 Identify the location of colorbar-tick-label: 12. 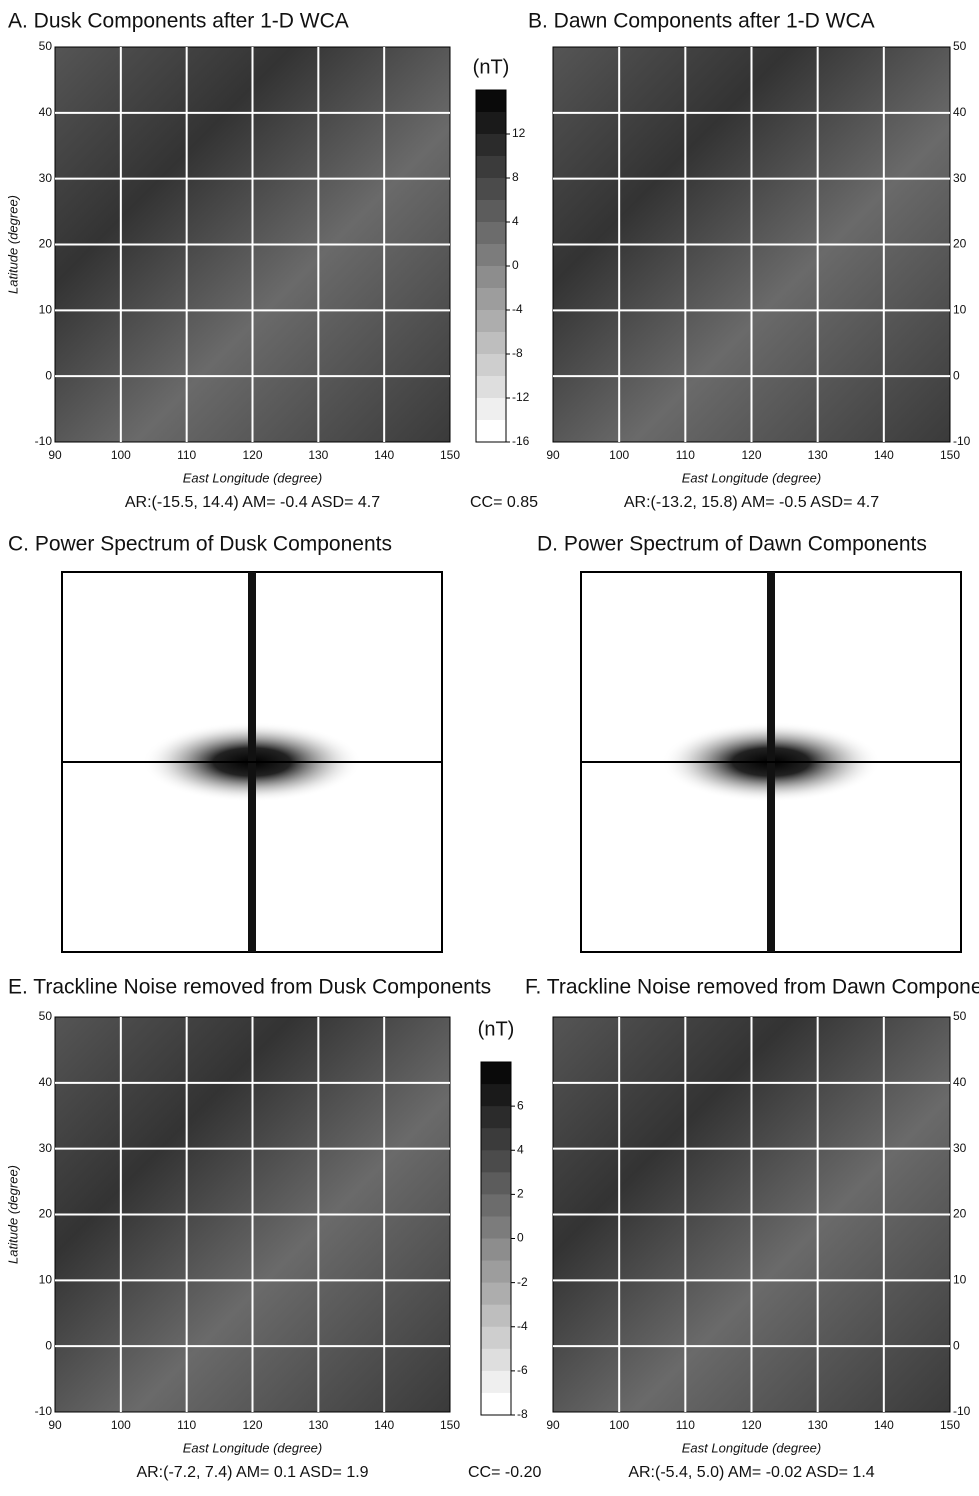
(519, 133).